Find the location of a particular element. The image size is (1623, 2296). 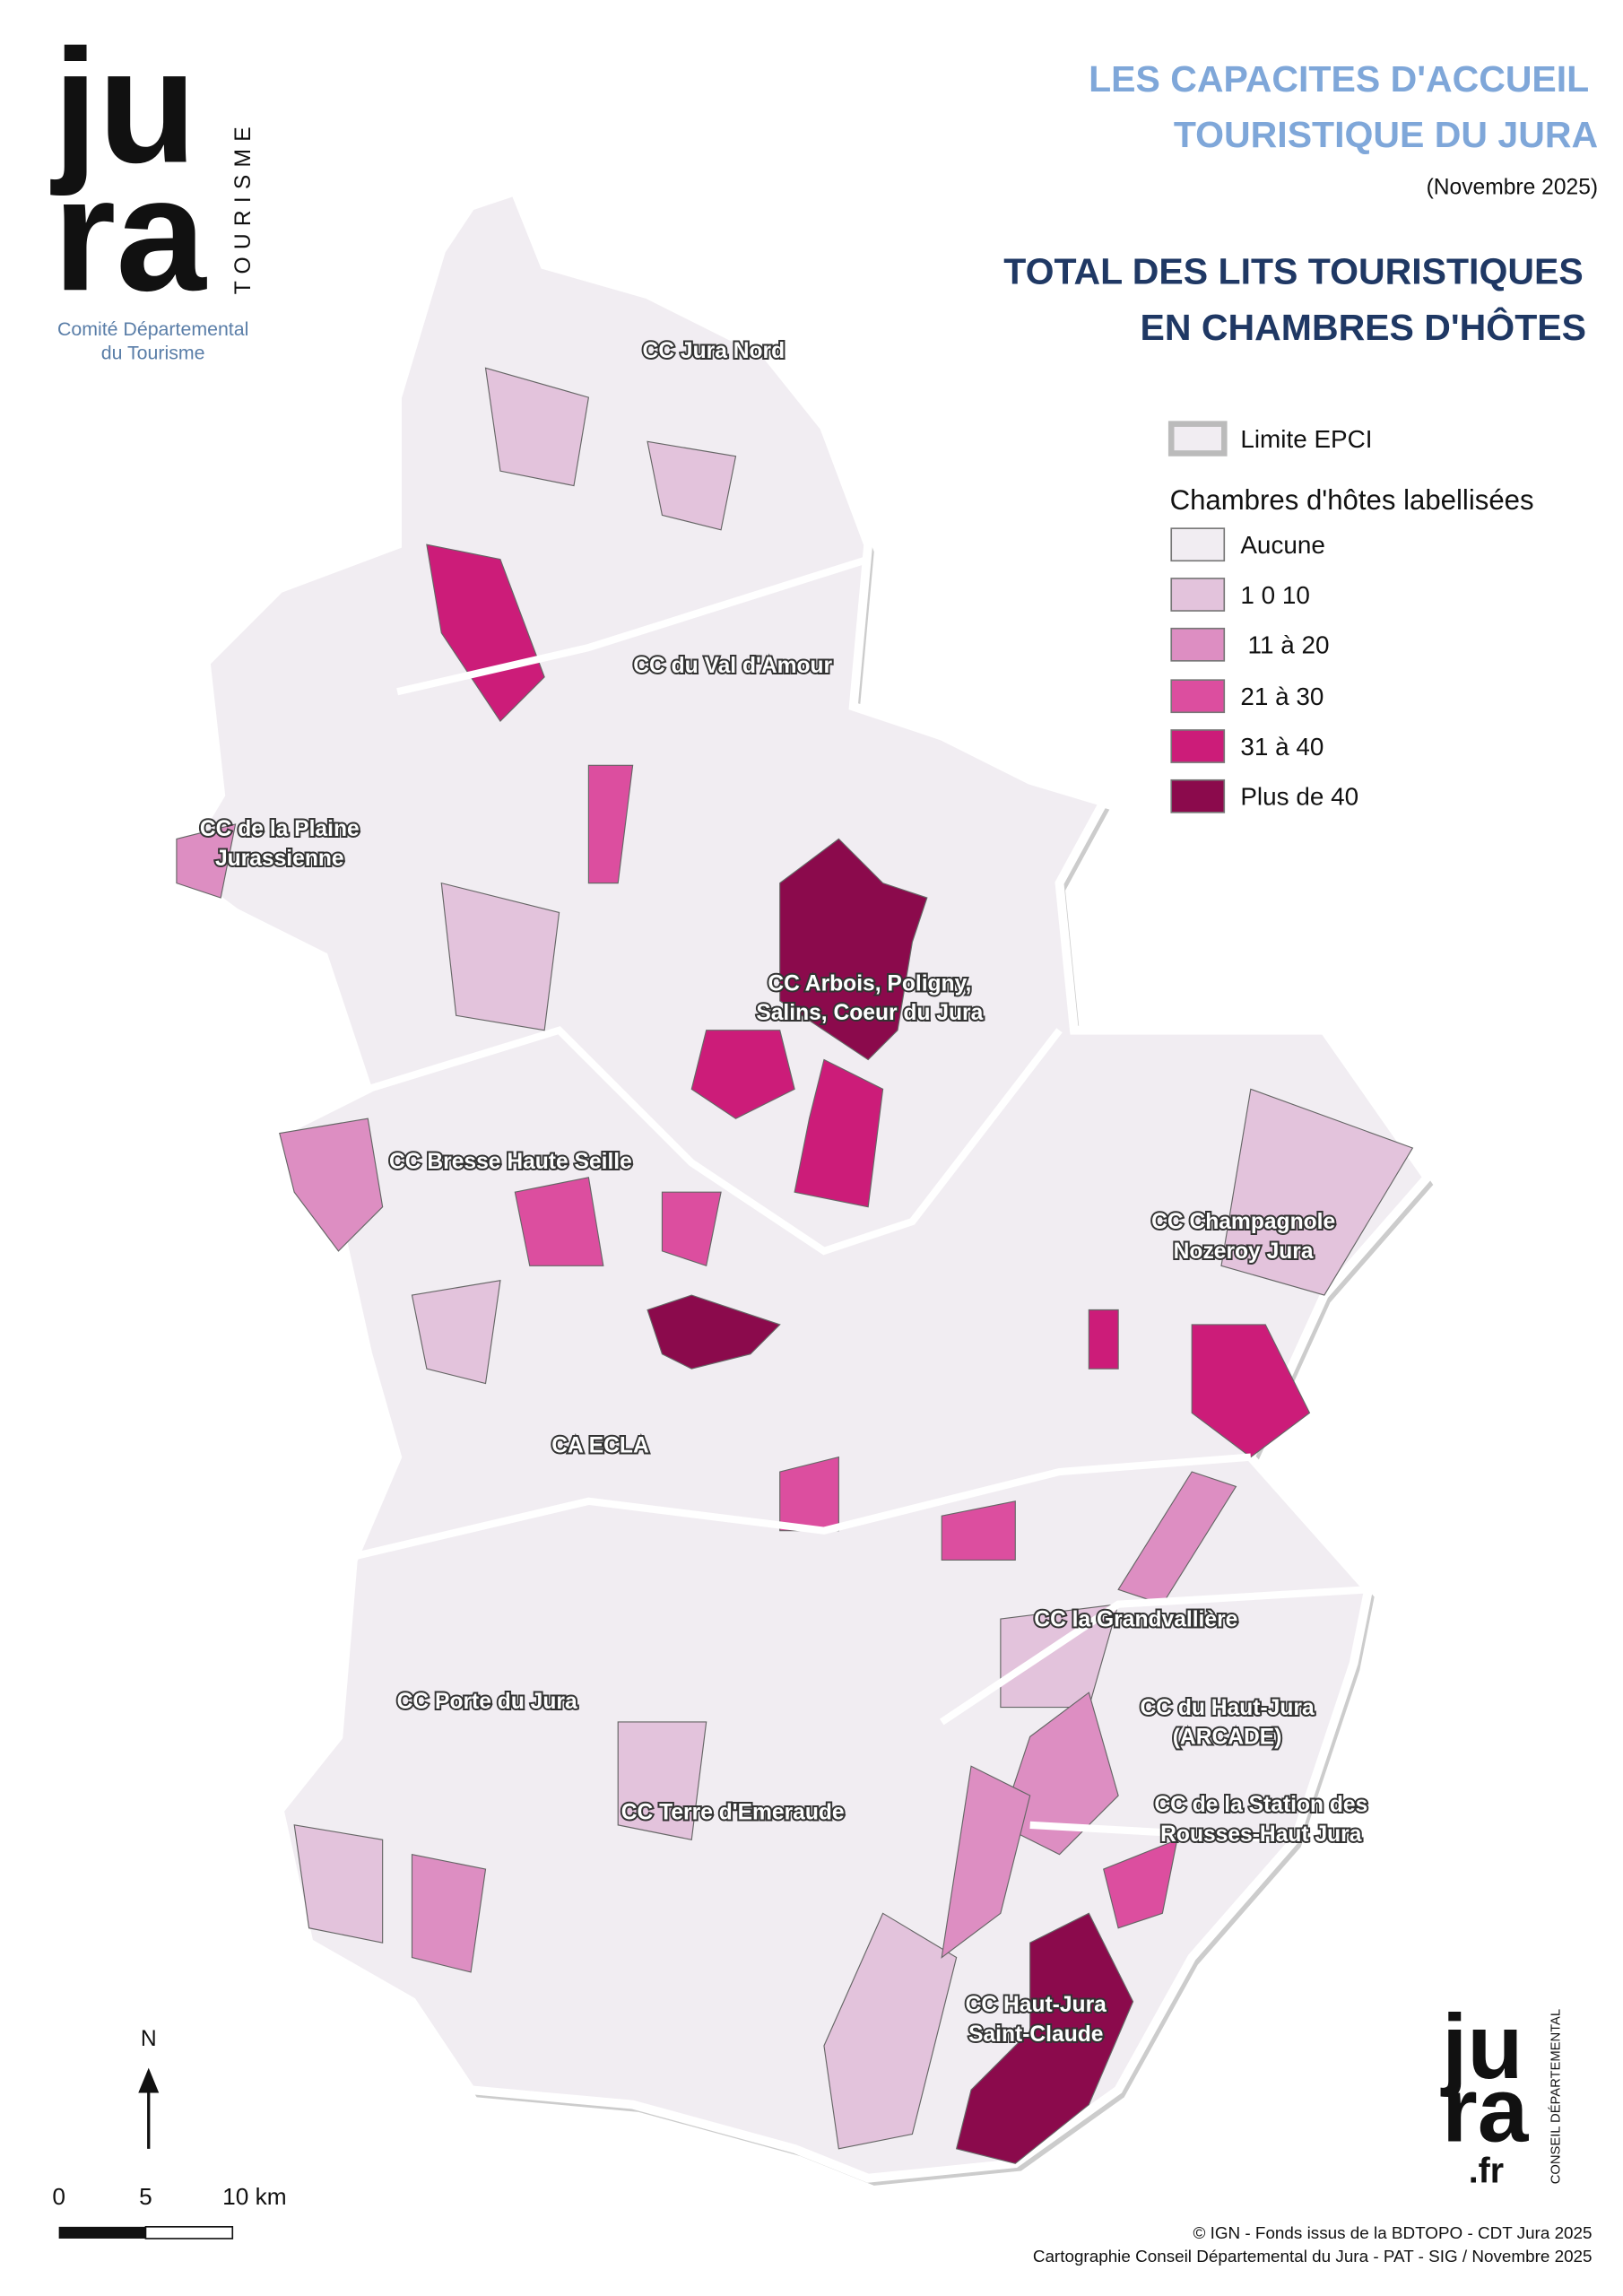

epci-label: CC Jura Nord is located at coordinates (714, 351).